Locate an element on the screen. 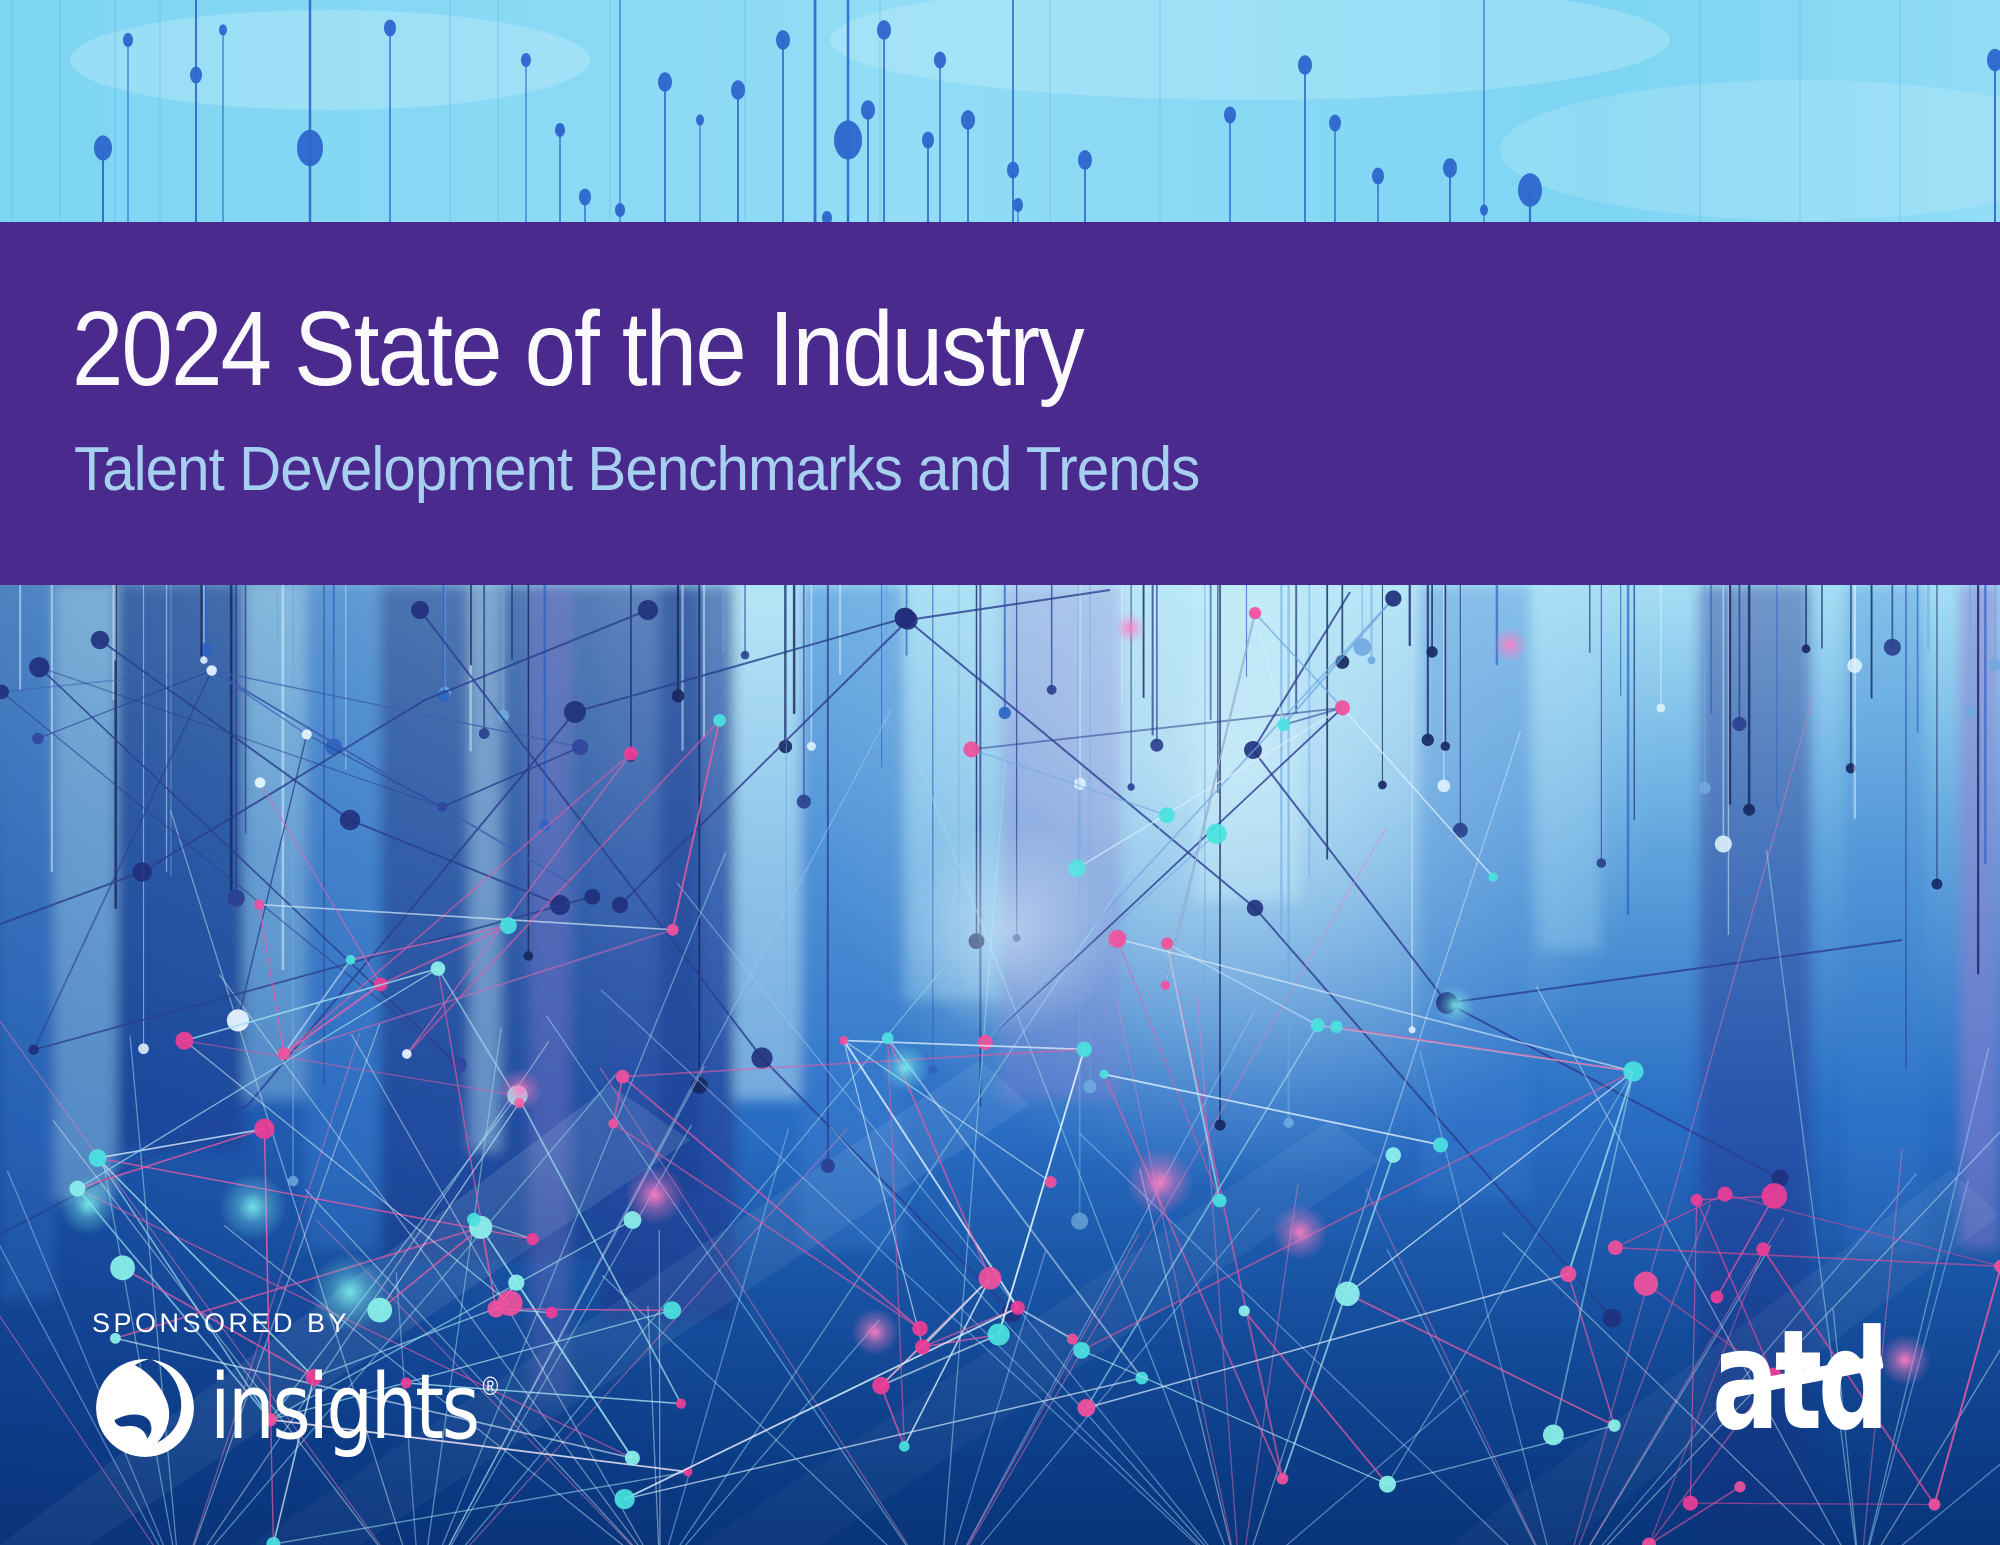 The image size is (2000, 1545). top-strip is located at coordinates (1000, 111).